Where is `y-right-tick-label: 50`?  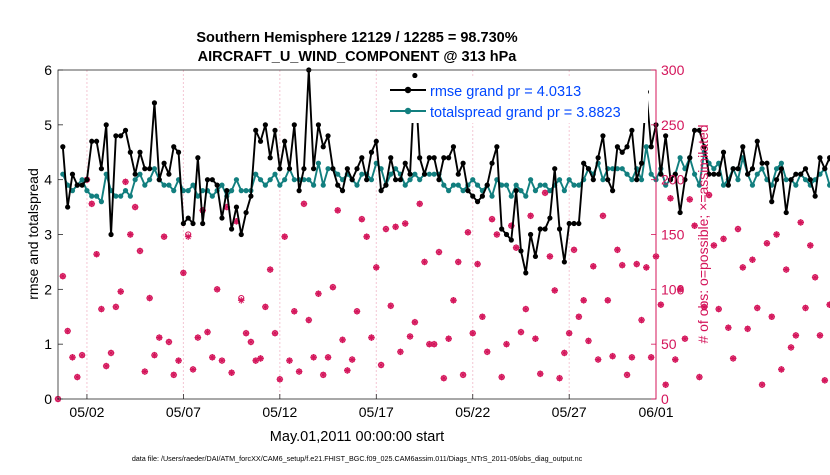
y-right-tick-label: 50 is located at coordinates (669, 344).